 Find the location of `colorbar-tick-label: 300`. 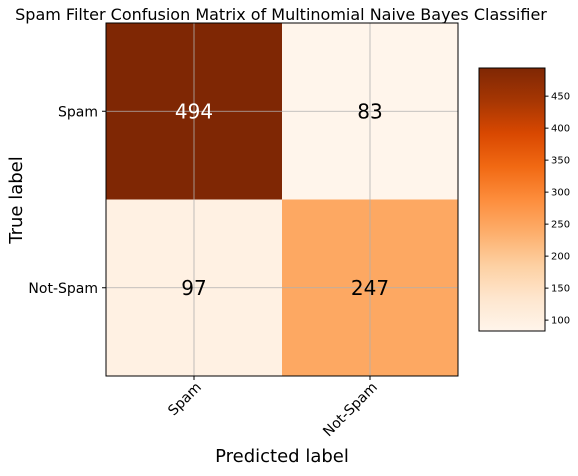

colorbar-tick-label: 300 is located at coordinates (560, 193).